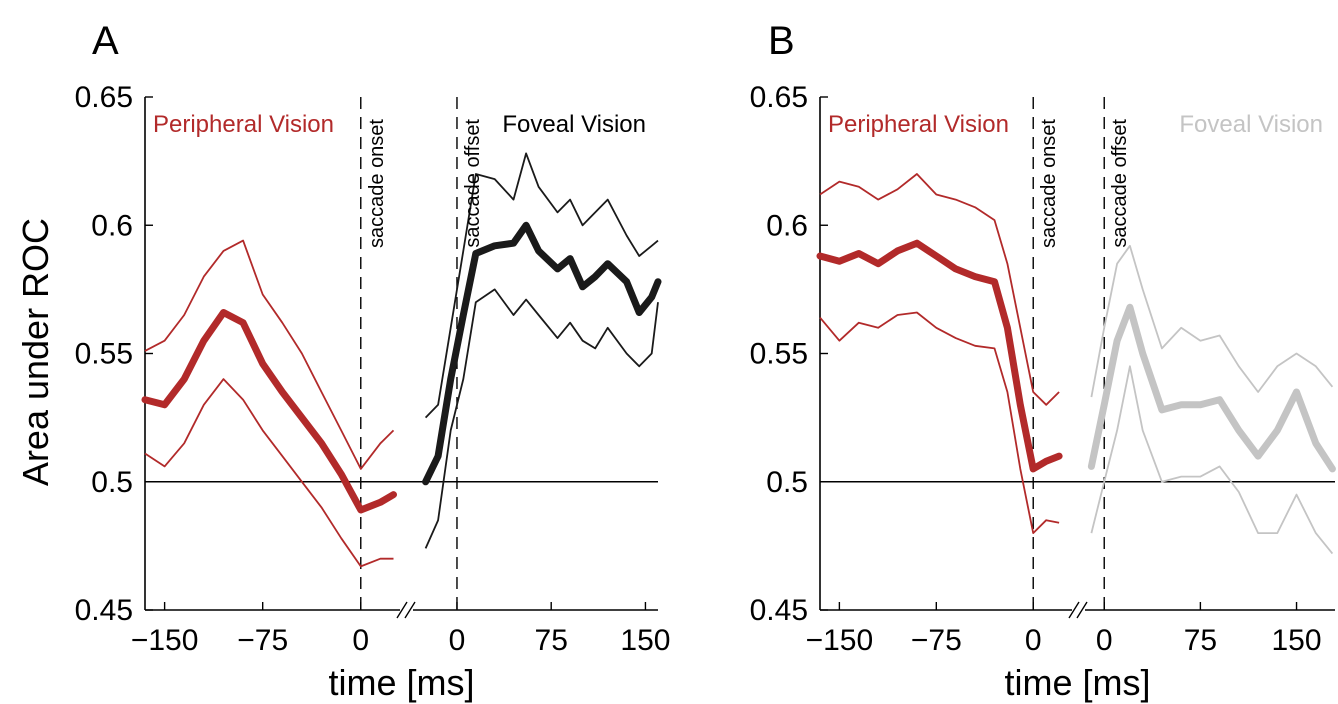  What do you see at coordinates (105, 41) in the screenshot?
I see `panel-letter: A` at bounding box center [105, 41].